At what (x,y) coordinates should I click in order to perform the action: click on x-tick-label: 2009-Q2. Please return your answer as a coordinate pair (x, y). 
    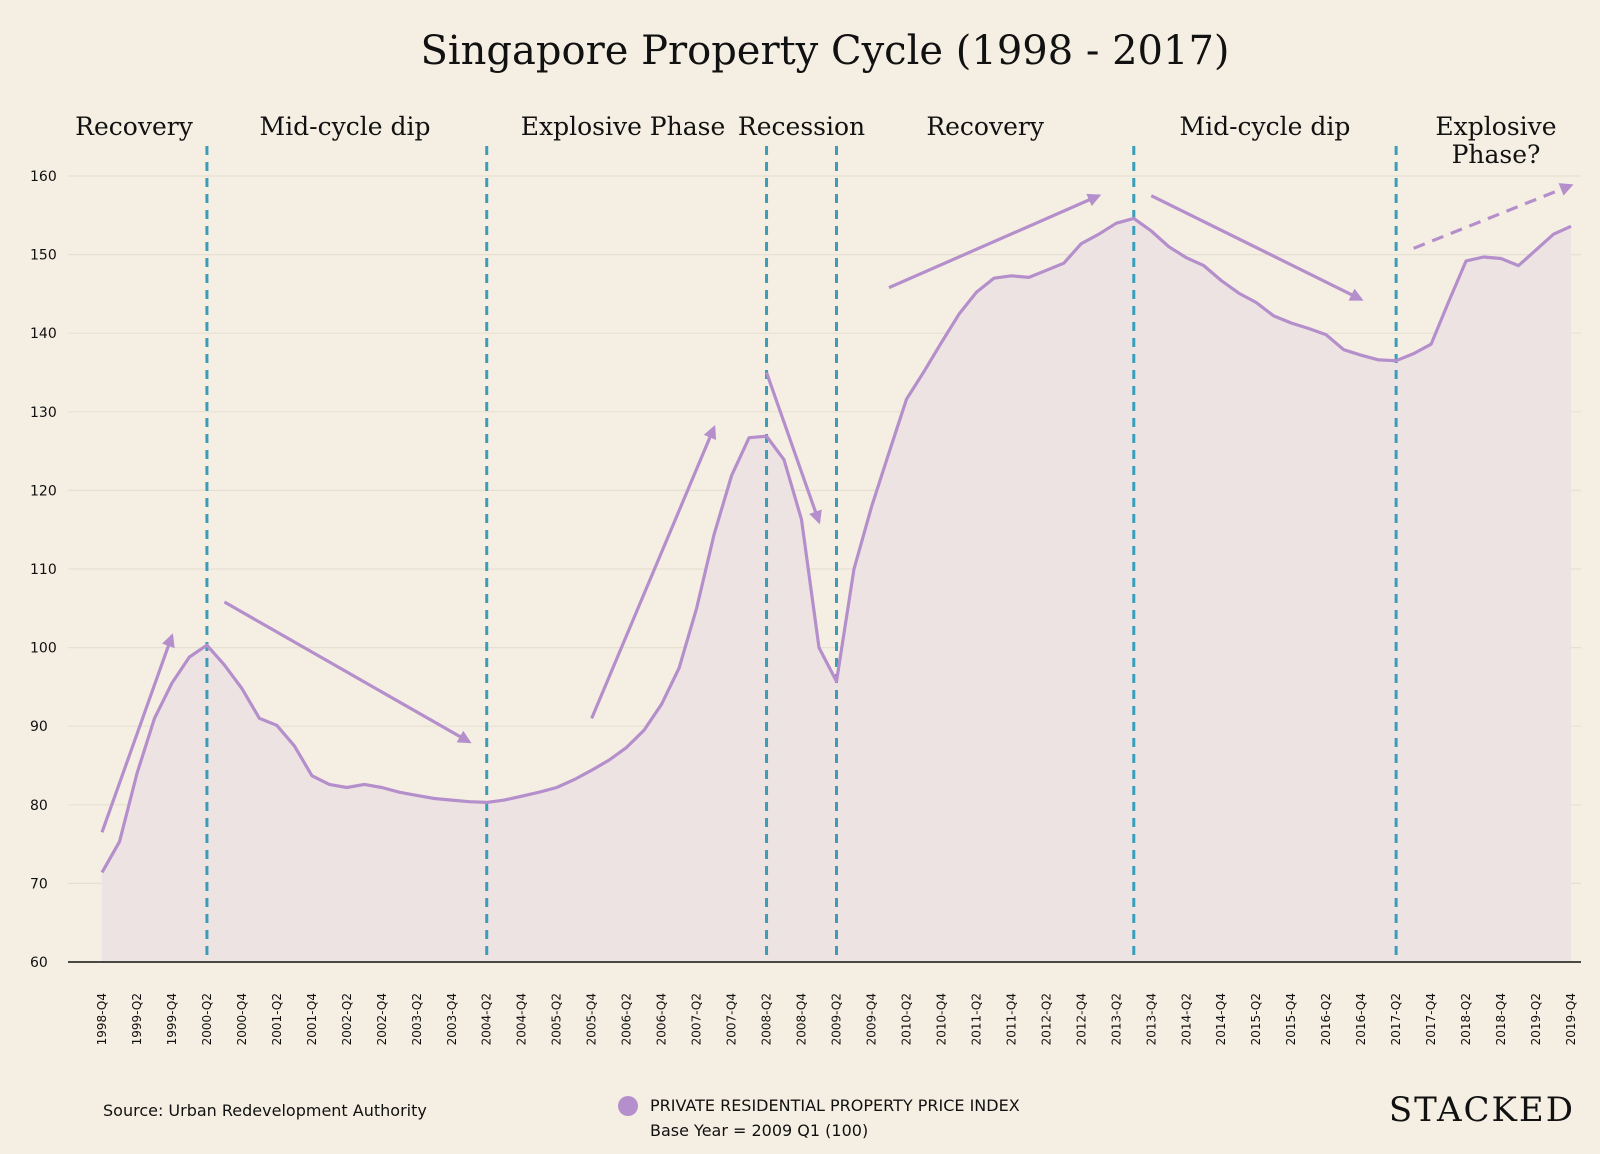
    Looking at the image, I should click on (837, 1019).